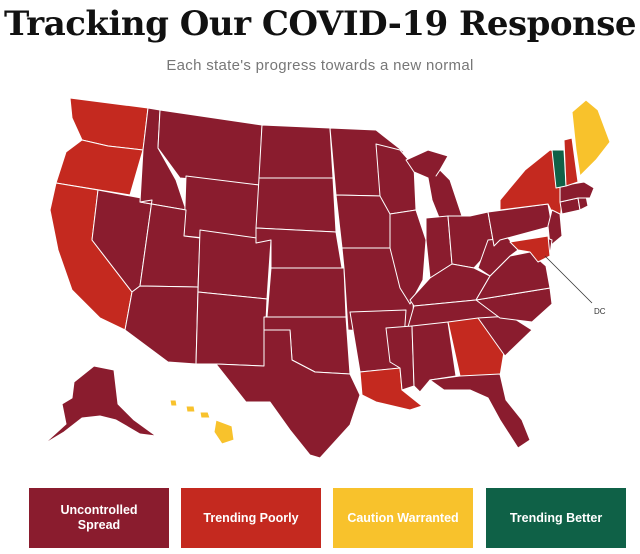 This screenshot has width=640, height=554. What do you see at coordinates (288, 394) in the screenshot?
I see `state-texas` at bounding box center [288, 394].